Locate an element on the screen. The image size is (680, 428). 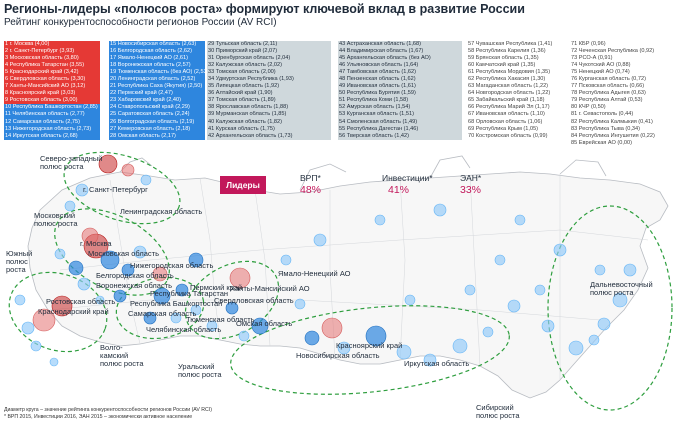
rating-item: 81 г. Севастополь (0,44) is located at coordinates (623, 115).